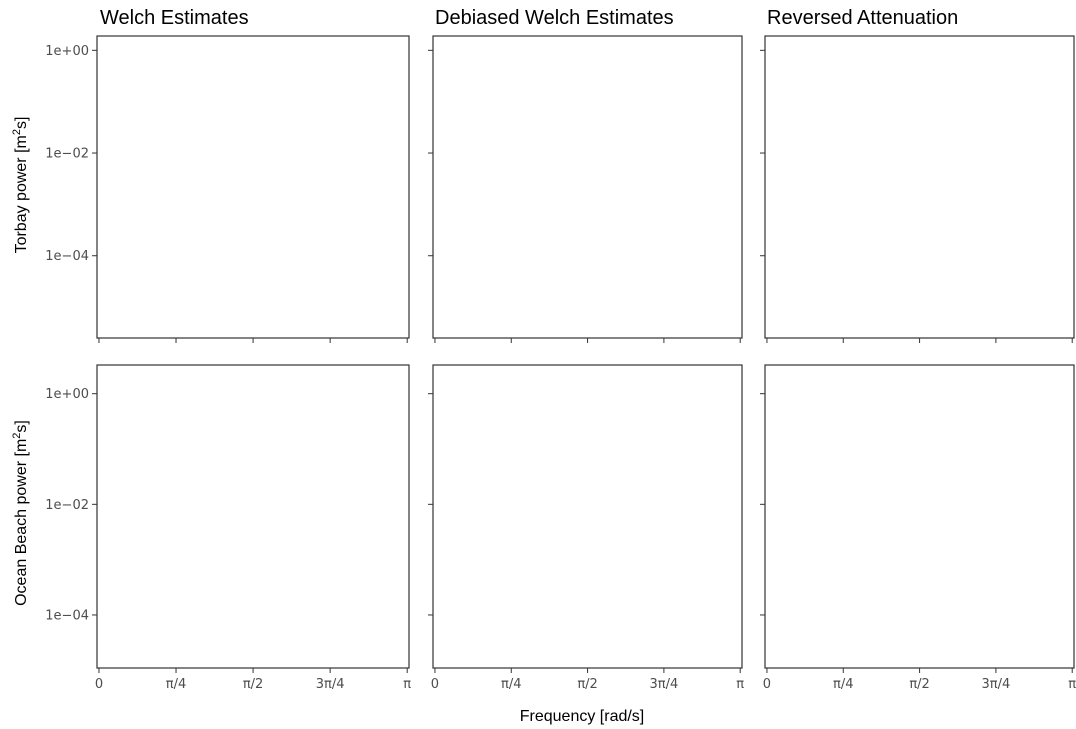  Describe the element at coordinates (582, 716) in the screenshot. I see `xlabel: Frequency [rad/s]` at that location.